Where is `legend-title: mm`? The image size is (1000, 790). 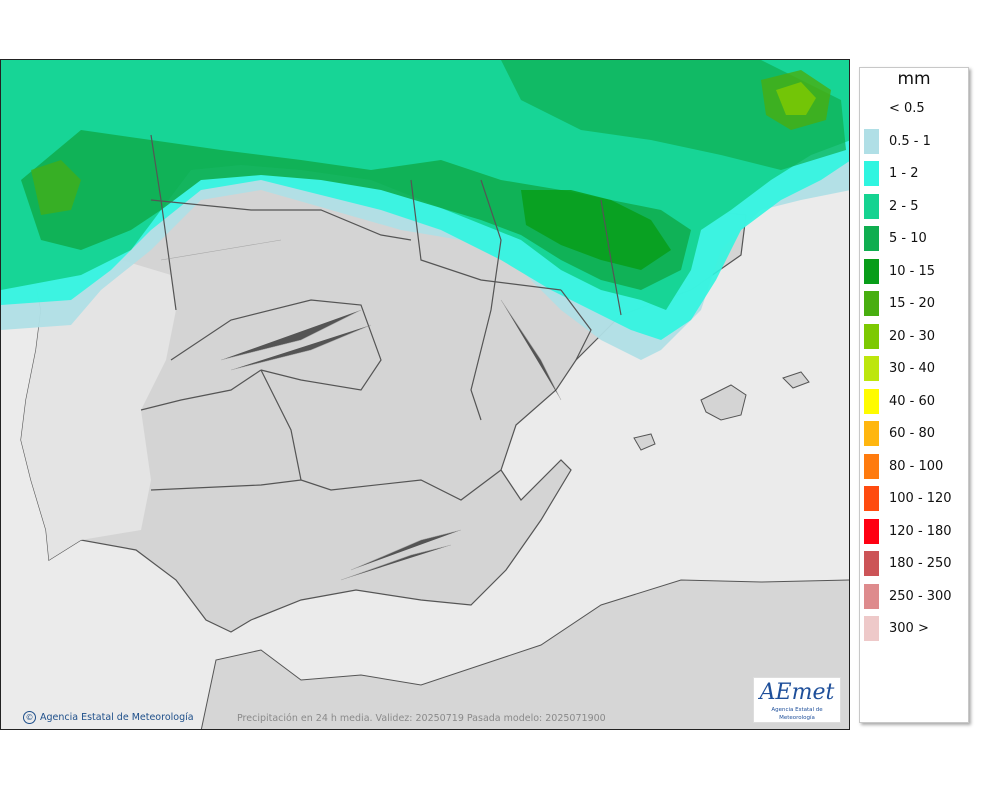 legend-title: mm is located at coordinates (914, 79).